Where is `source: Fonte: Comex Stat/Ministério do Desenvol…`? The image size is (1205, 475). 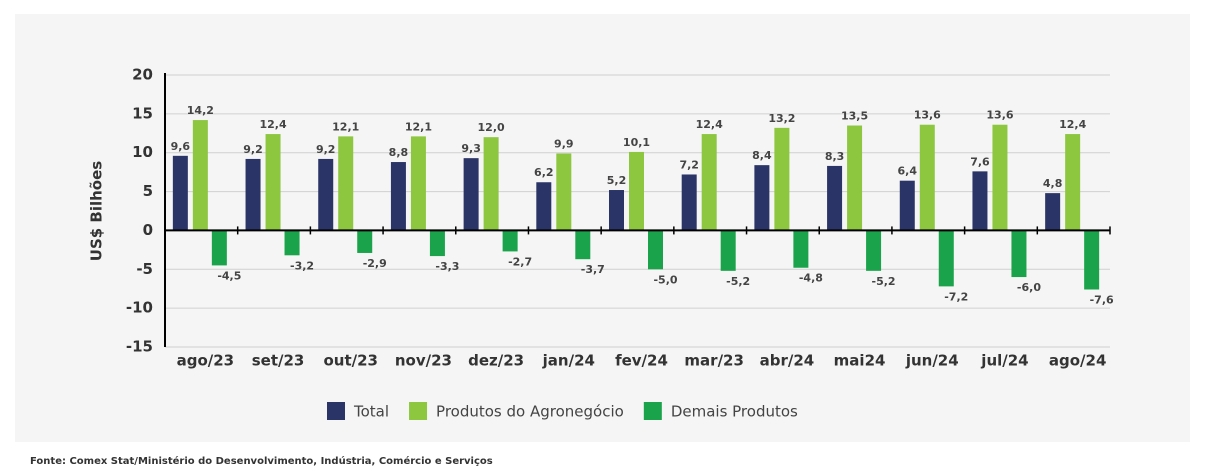 source: Fonte: Comex Stat/Ministério do Desenvol… is located at coordinates (261, 461).